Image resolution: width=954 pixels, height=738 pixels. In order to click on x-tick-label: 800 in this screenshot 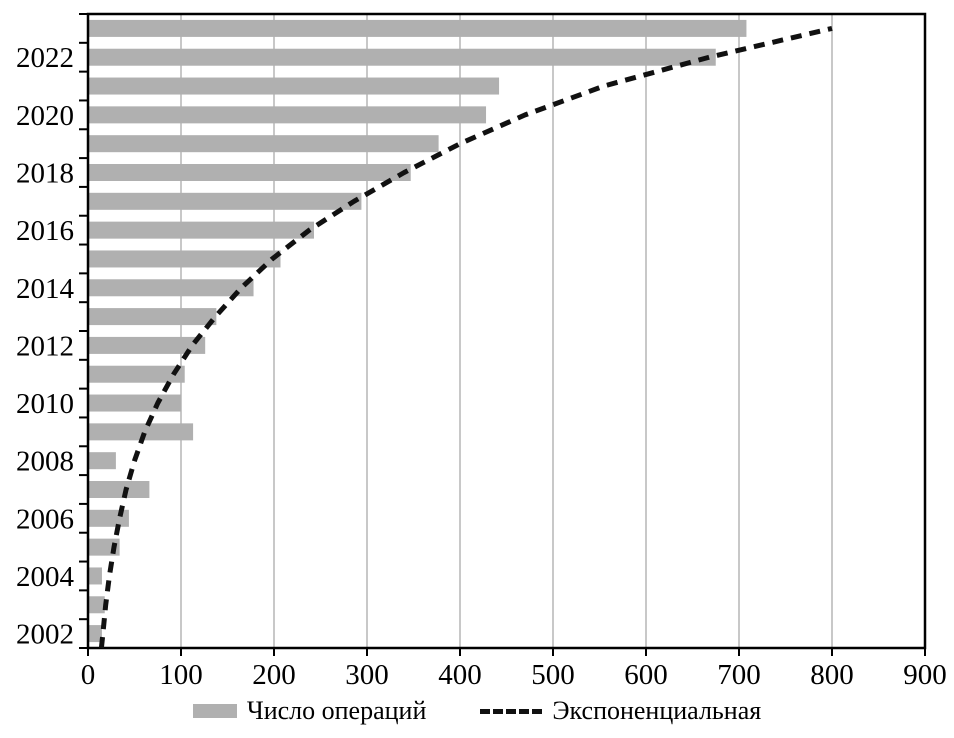, I will do `click(832, 675)`.